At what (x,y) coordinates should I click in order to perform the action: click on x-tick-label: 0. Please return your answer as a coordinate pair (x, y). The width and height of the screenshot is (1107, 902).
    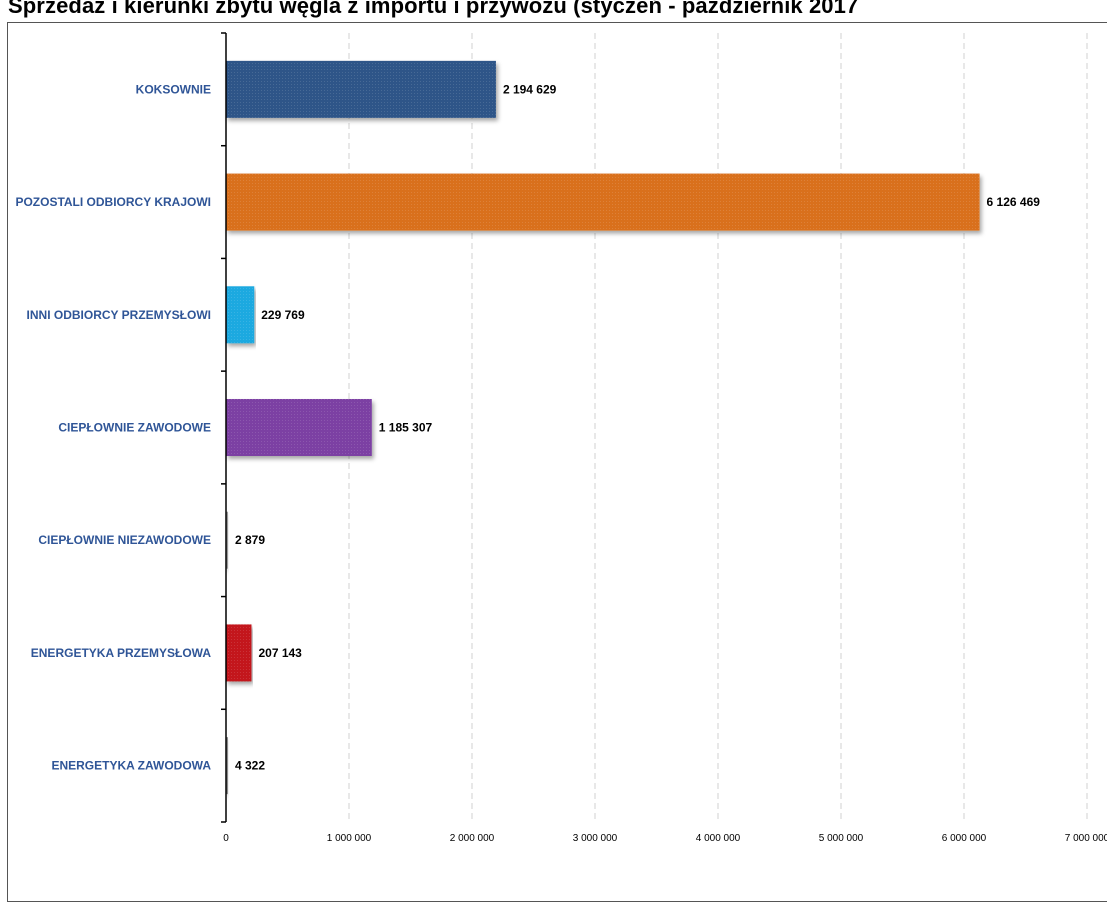
    Looking at the image, I should click on (226, 838).